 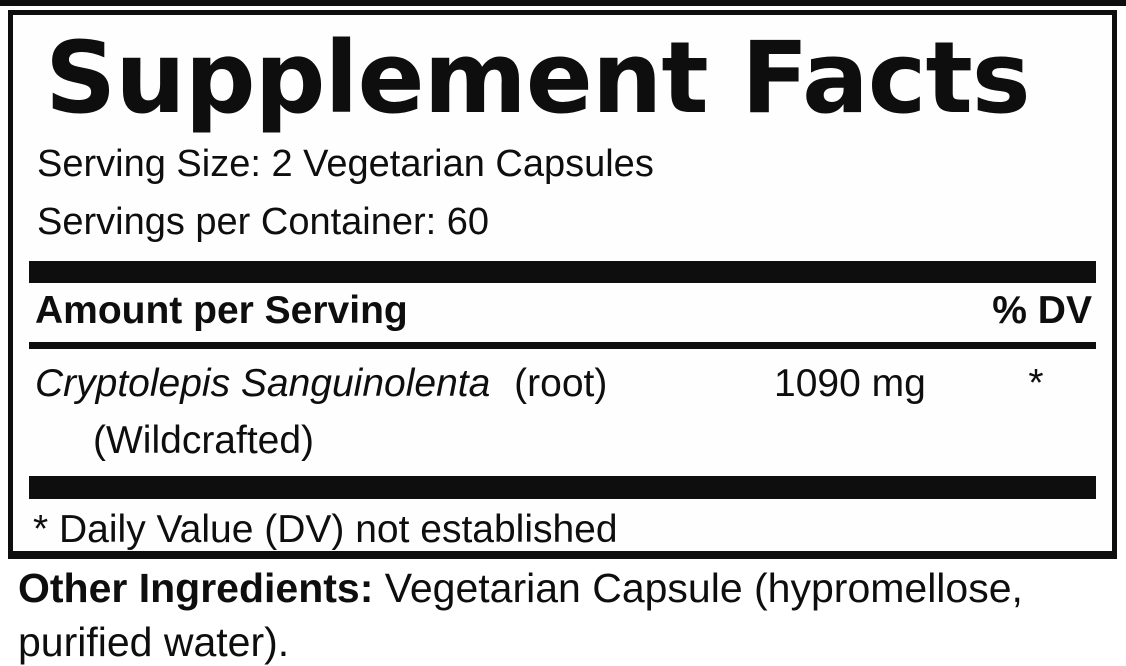 What do you see at coordinates (196, 588) in the screenshot?
I see `other-ingredients-label: Other Ingredients:` at bounding box center [196, 588].